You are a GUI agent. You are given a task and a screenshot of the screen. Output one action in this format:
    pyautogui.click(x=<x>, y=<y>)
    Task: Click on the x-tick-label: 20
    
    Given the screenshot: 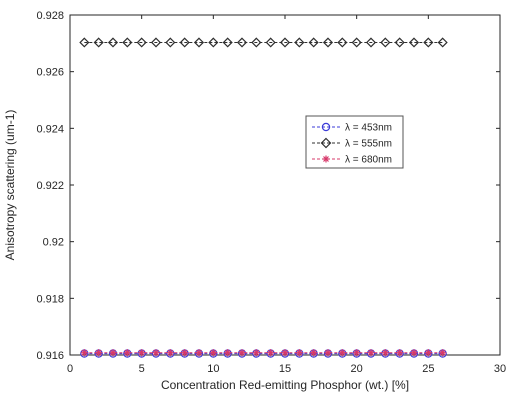 What is the action you would take?
    pyautogui.click(x=357, y=369)
    